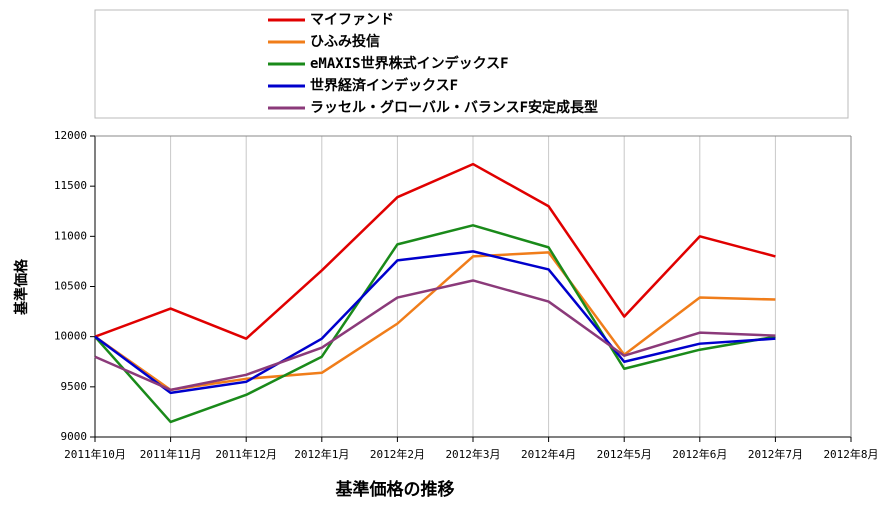 The height and width of the screenshot is (507, 890). I want to click on y-tick-label: 9000, so click(74, 436).